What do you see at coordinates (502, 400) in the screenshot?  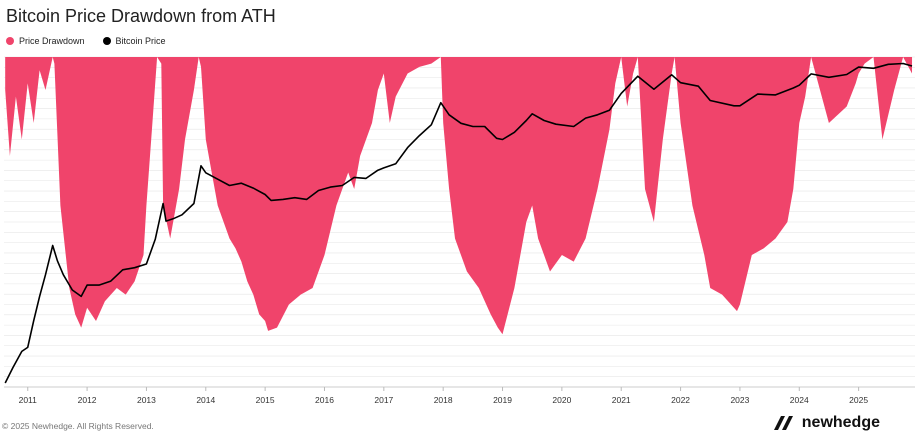 I see `x-tick-label: 2019` at bounding box center [502, 400].